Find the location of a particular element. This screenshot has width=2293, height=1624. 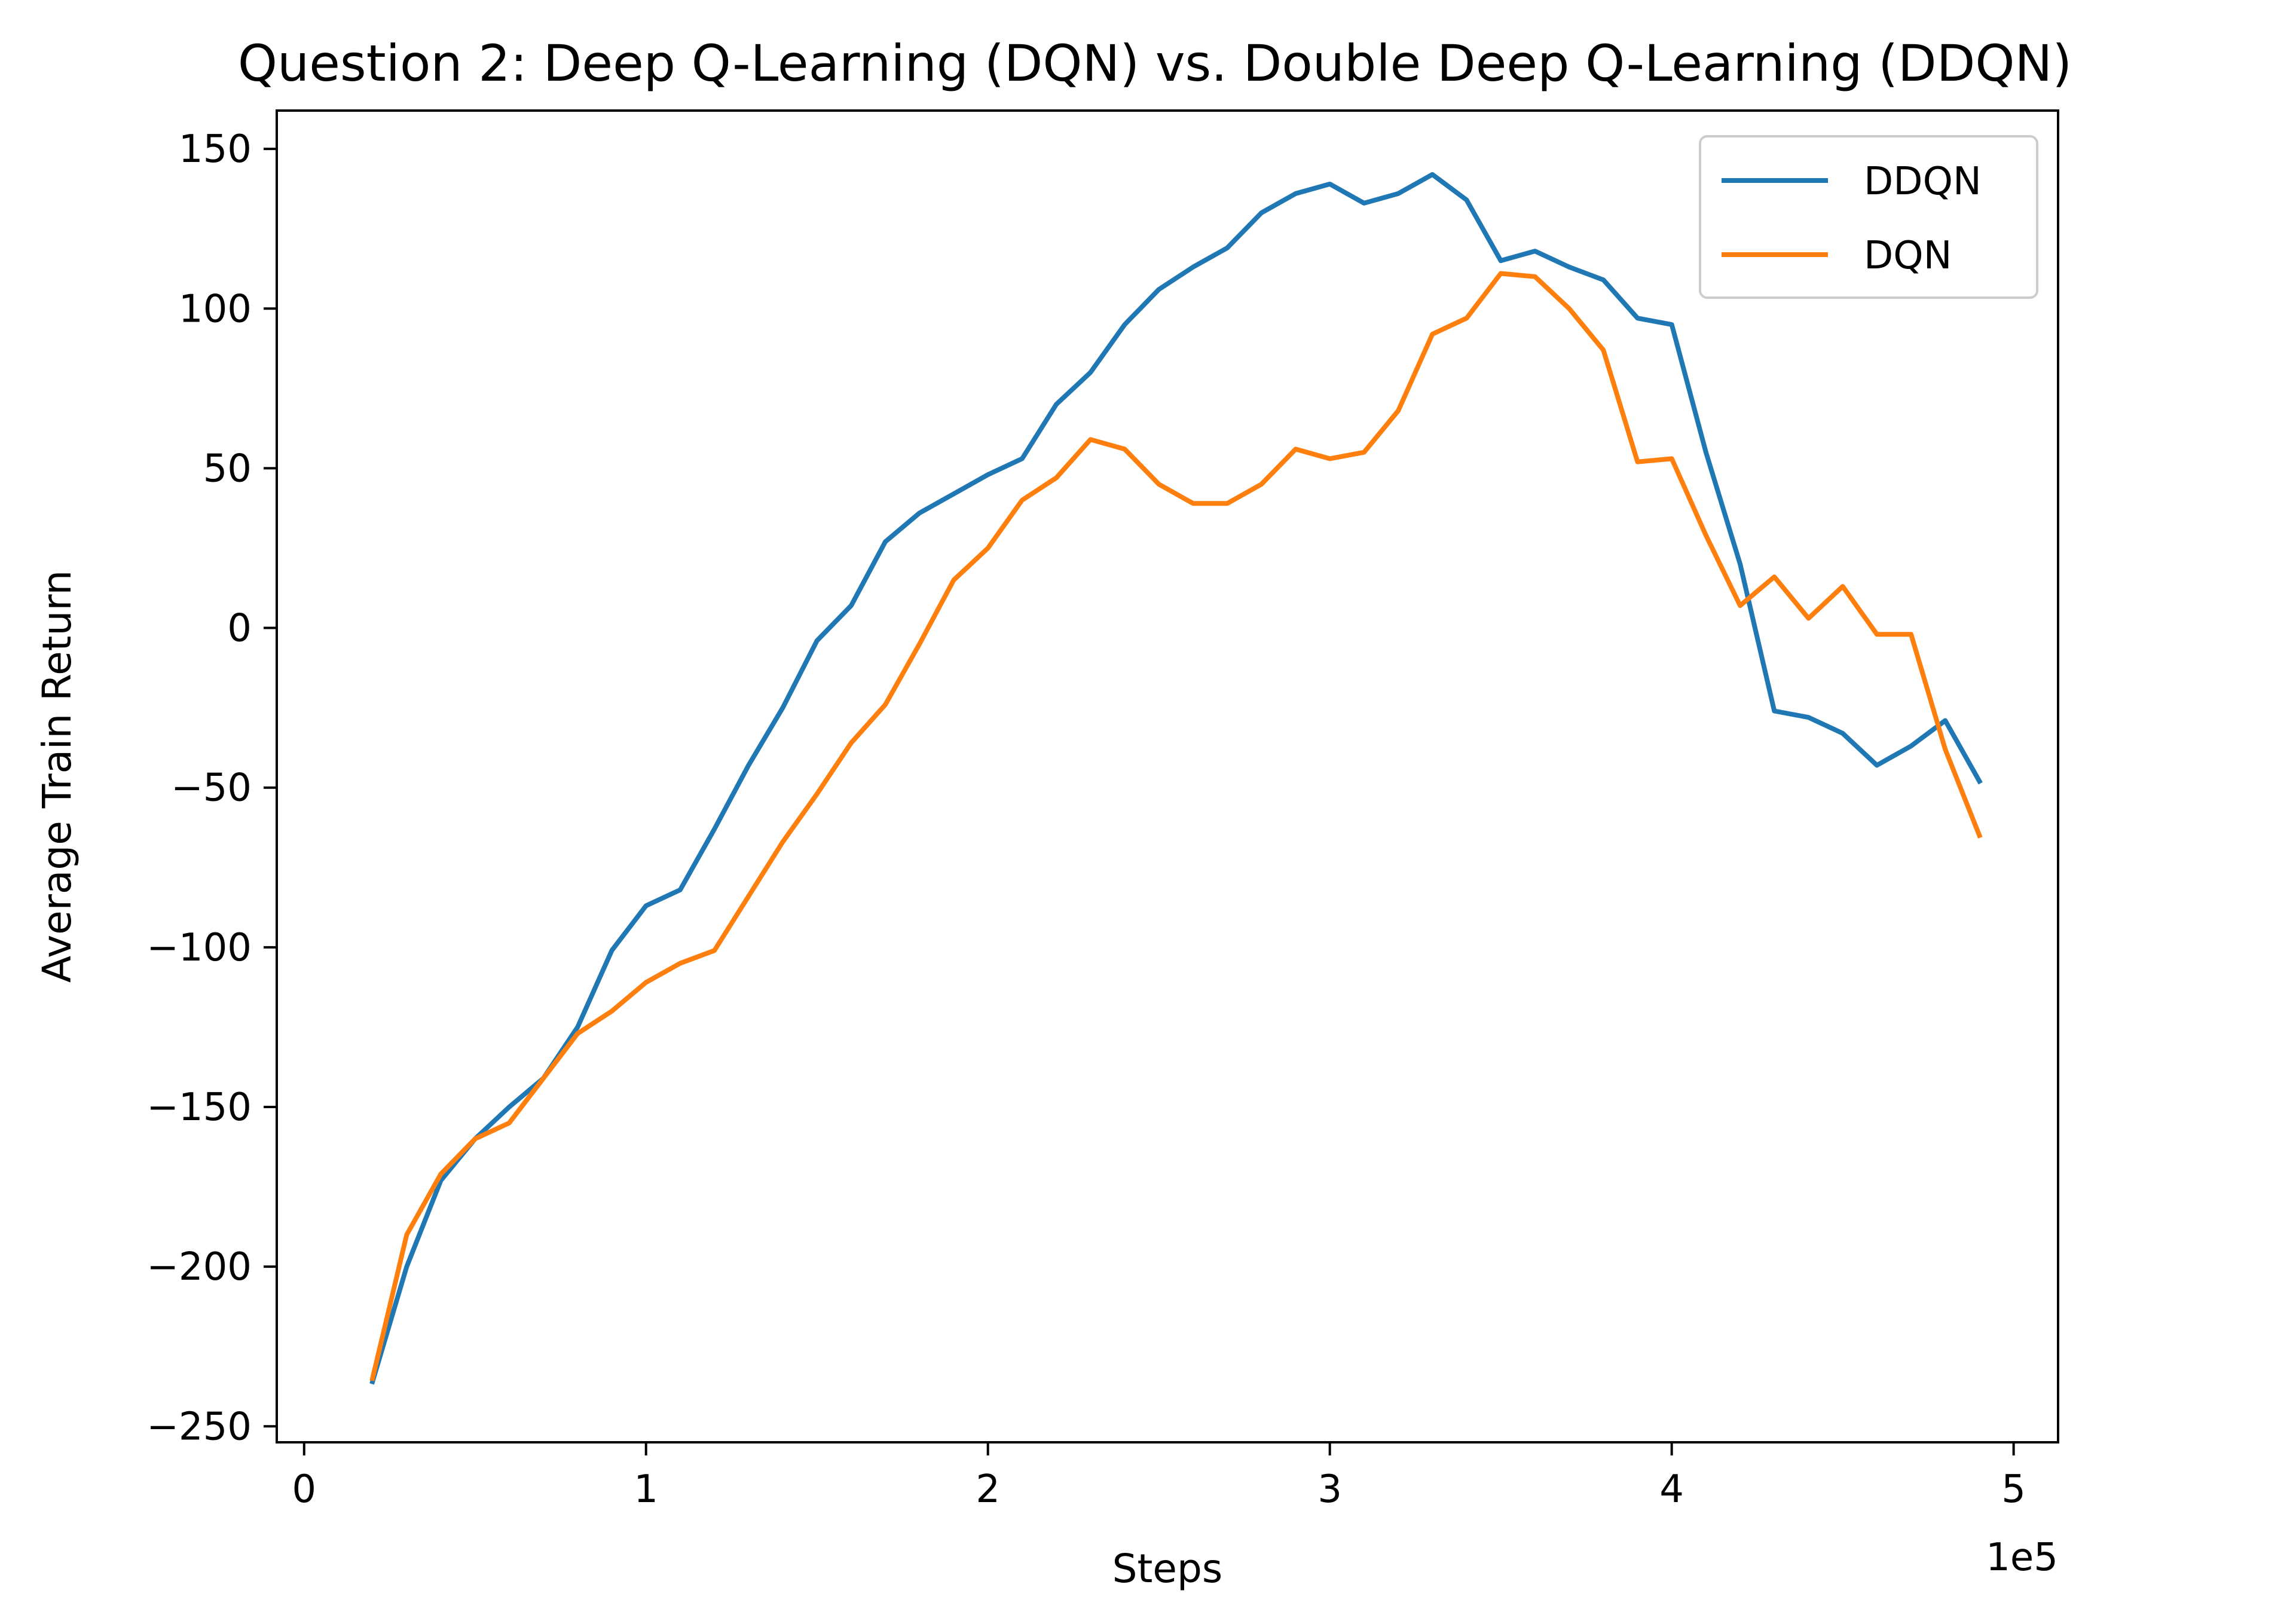

y-axis-ticks: −250 −200 −150 −100 −50 0 50 100 150 is located at coordinates (211, 788).